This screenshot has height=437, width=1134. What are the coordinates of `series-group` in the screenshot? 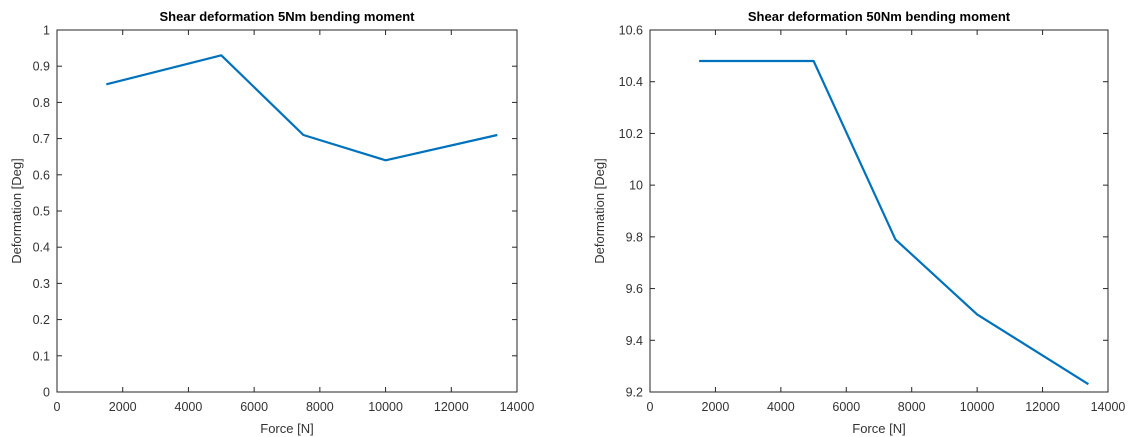 It's located at (302, 108).